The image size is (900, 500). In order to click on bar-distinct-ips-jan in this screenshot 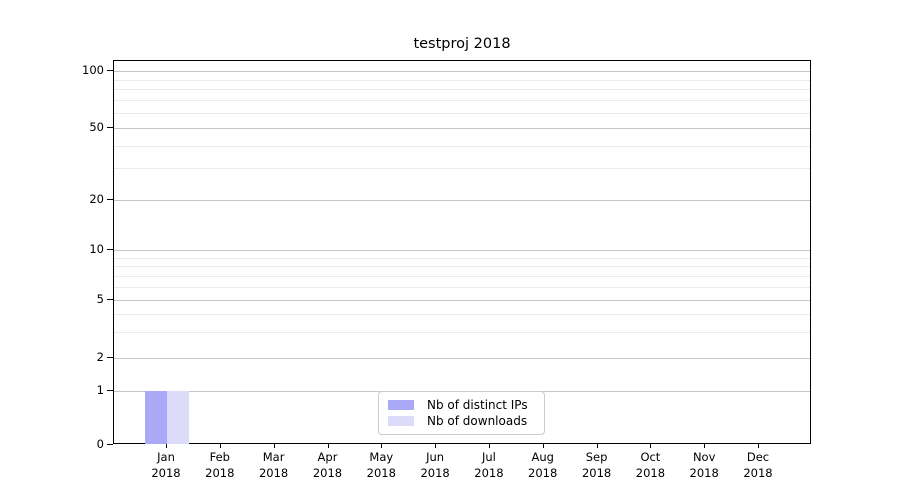, I will do `click(156, 417)`.